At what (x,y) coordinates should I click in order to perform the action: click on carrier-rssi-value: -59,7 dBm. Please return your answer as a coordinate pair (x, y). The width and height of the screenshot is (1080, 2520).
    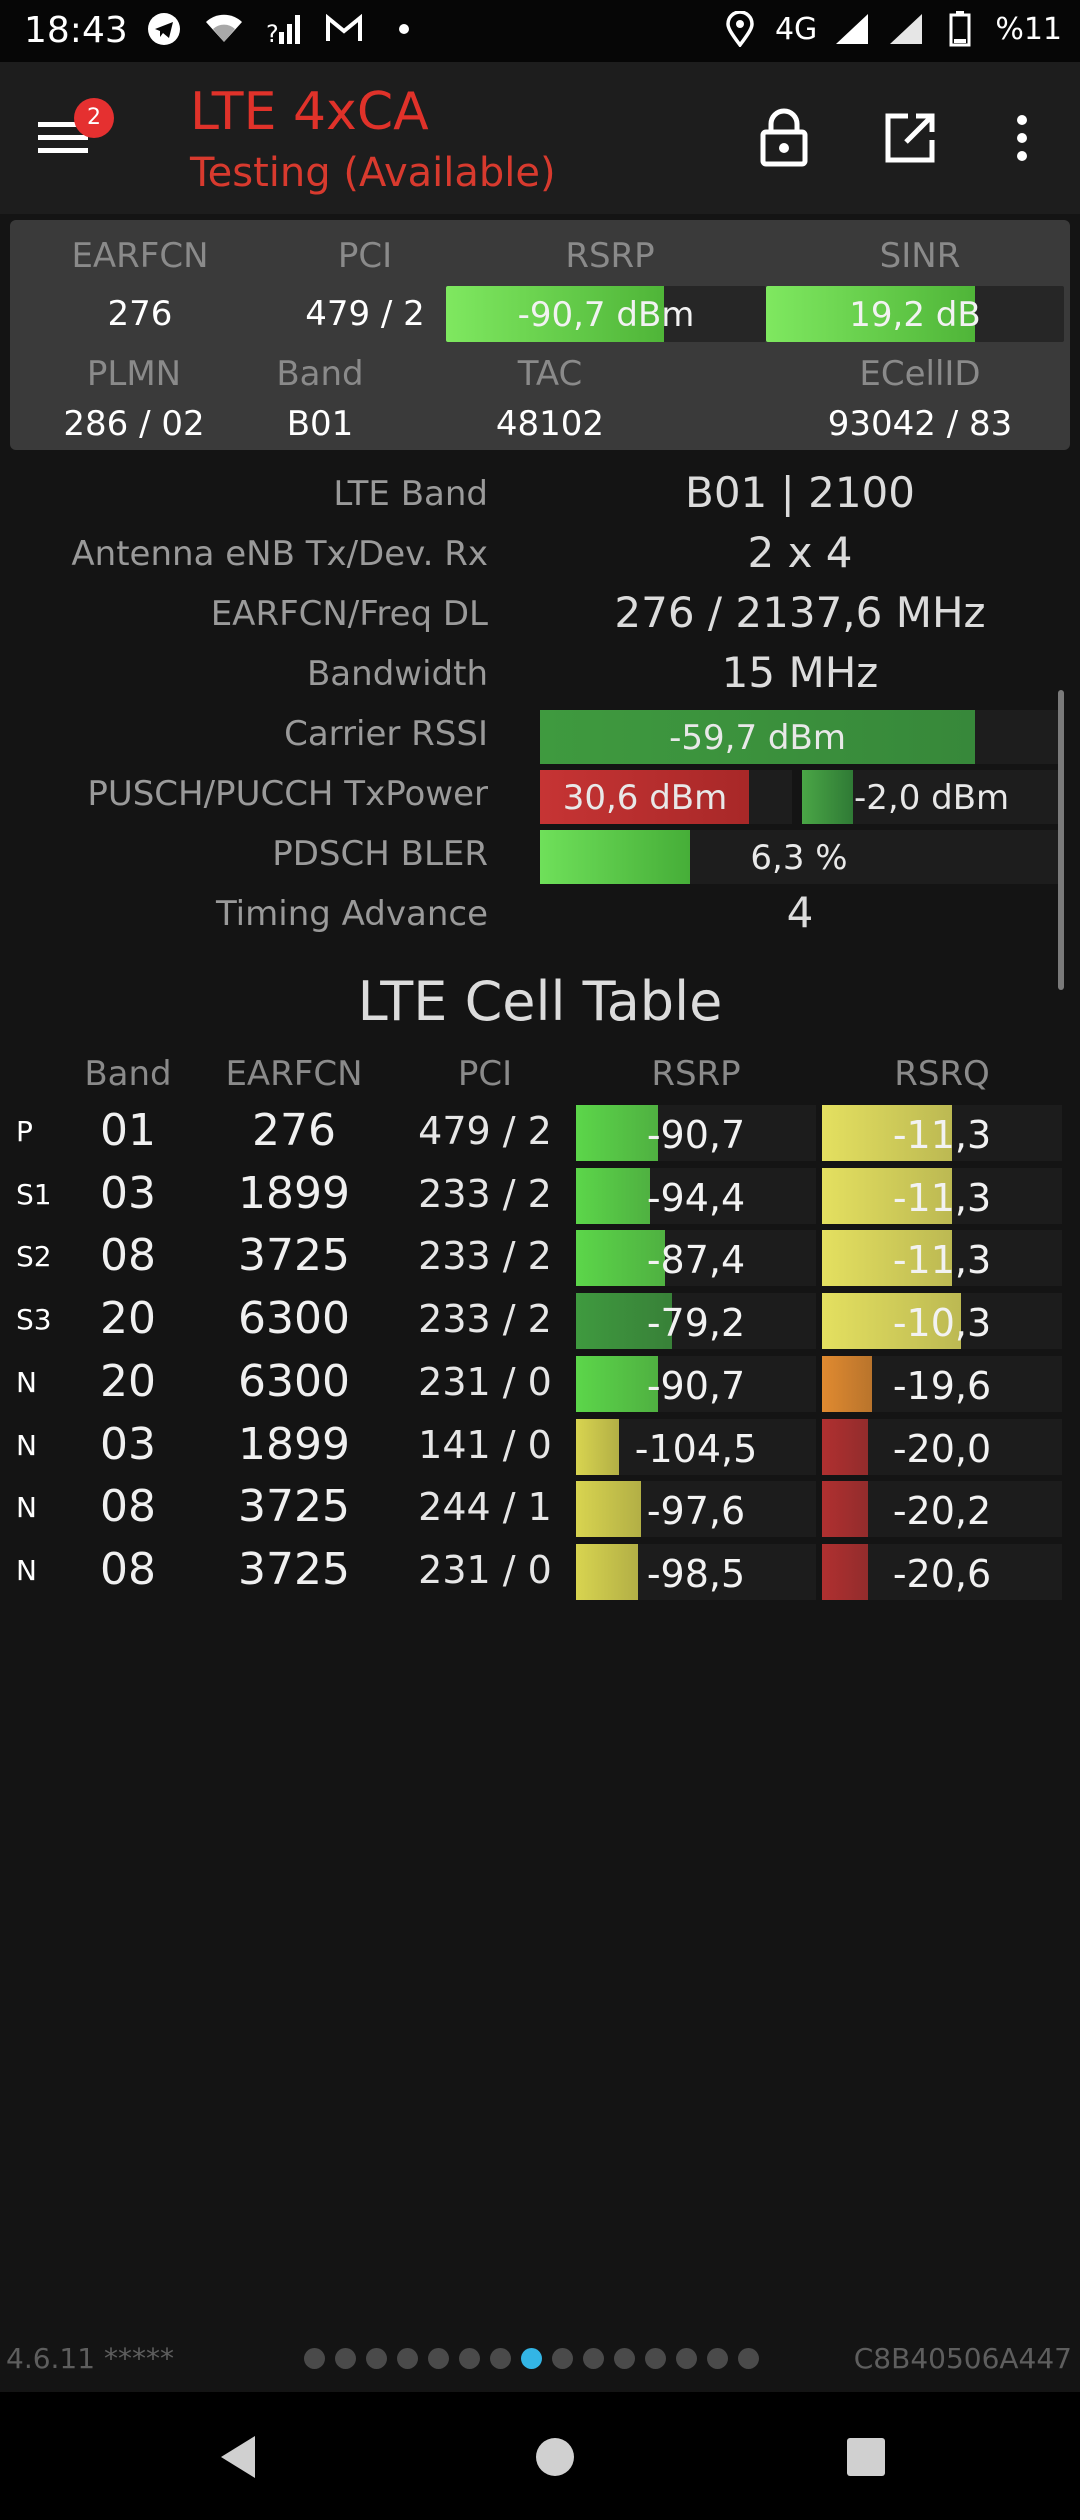
    Looking at the image, I should click on (757, 738).